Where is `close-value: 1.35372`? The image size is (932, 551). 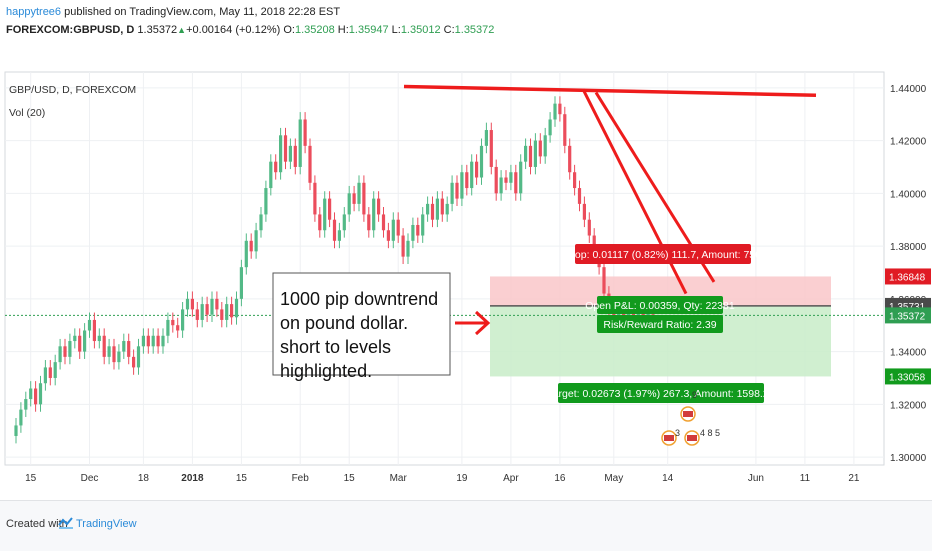 close-value: 1.35372 is located at coordinates (474, 30).